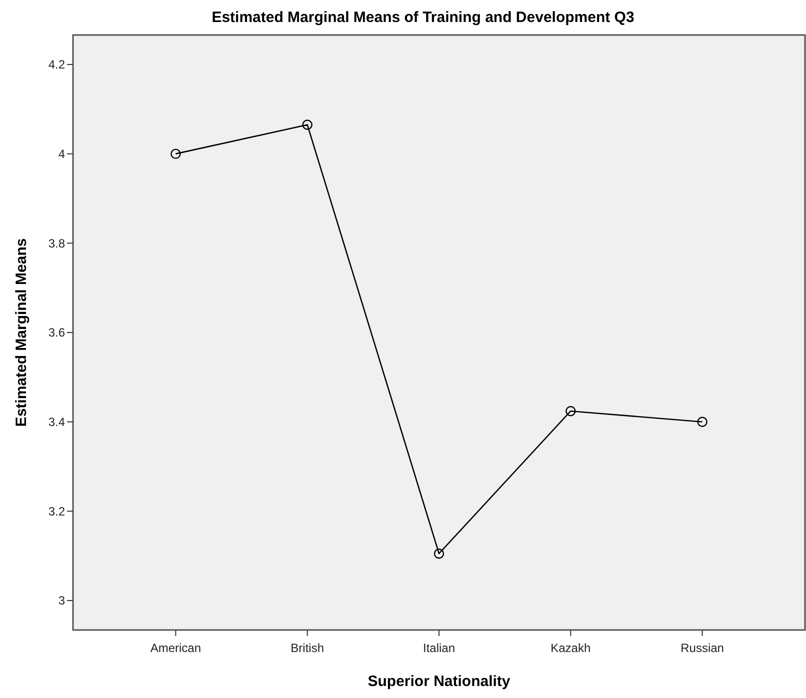  I want to click on y-tick-label: 3.2, so click(57, 511).